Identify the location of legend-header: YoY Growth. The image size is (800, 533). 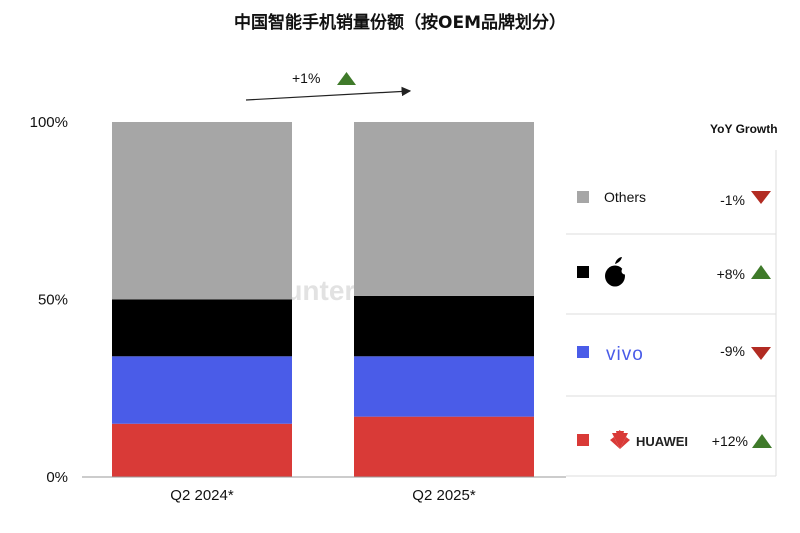
(744, 129).